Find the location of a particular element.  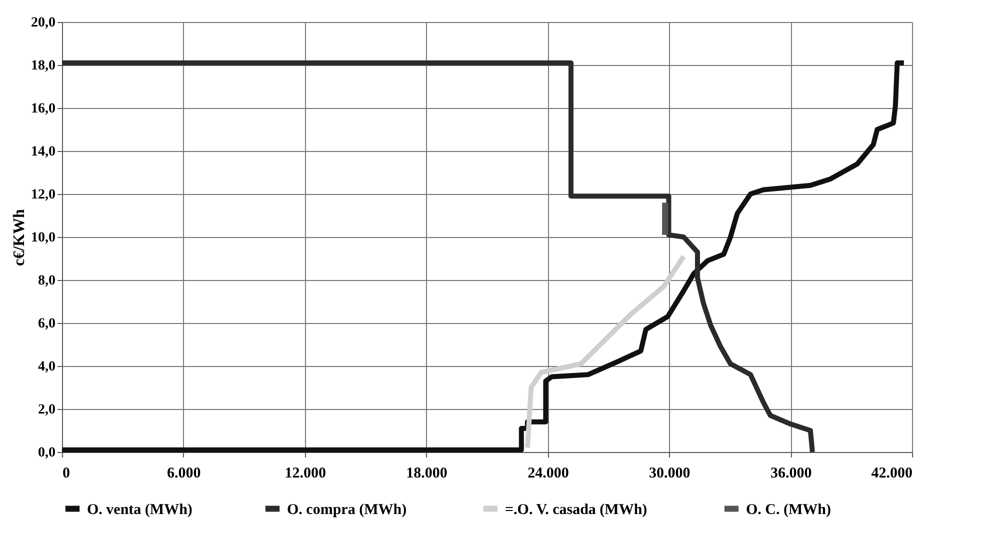

y-tick-label: 10,0 is located at coordinates (43, 238).